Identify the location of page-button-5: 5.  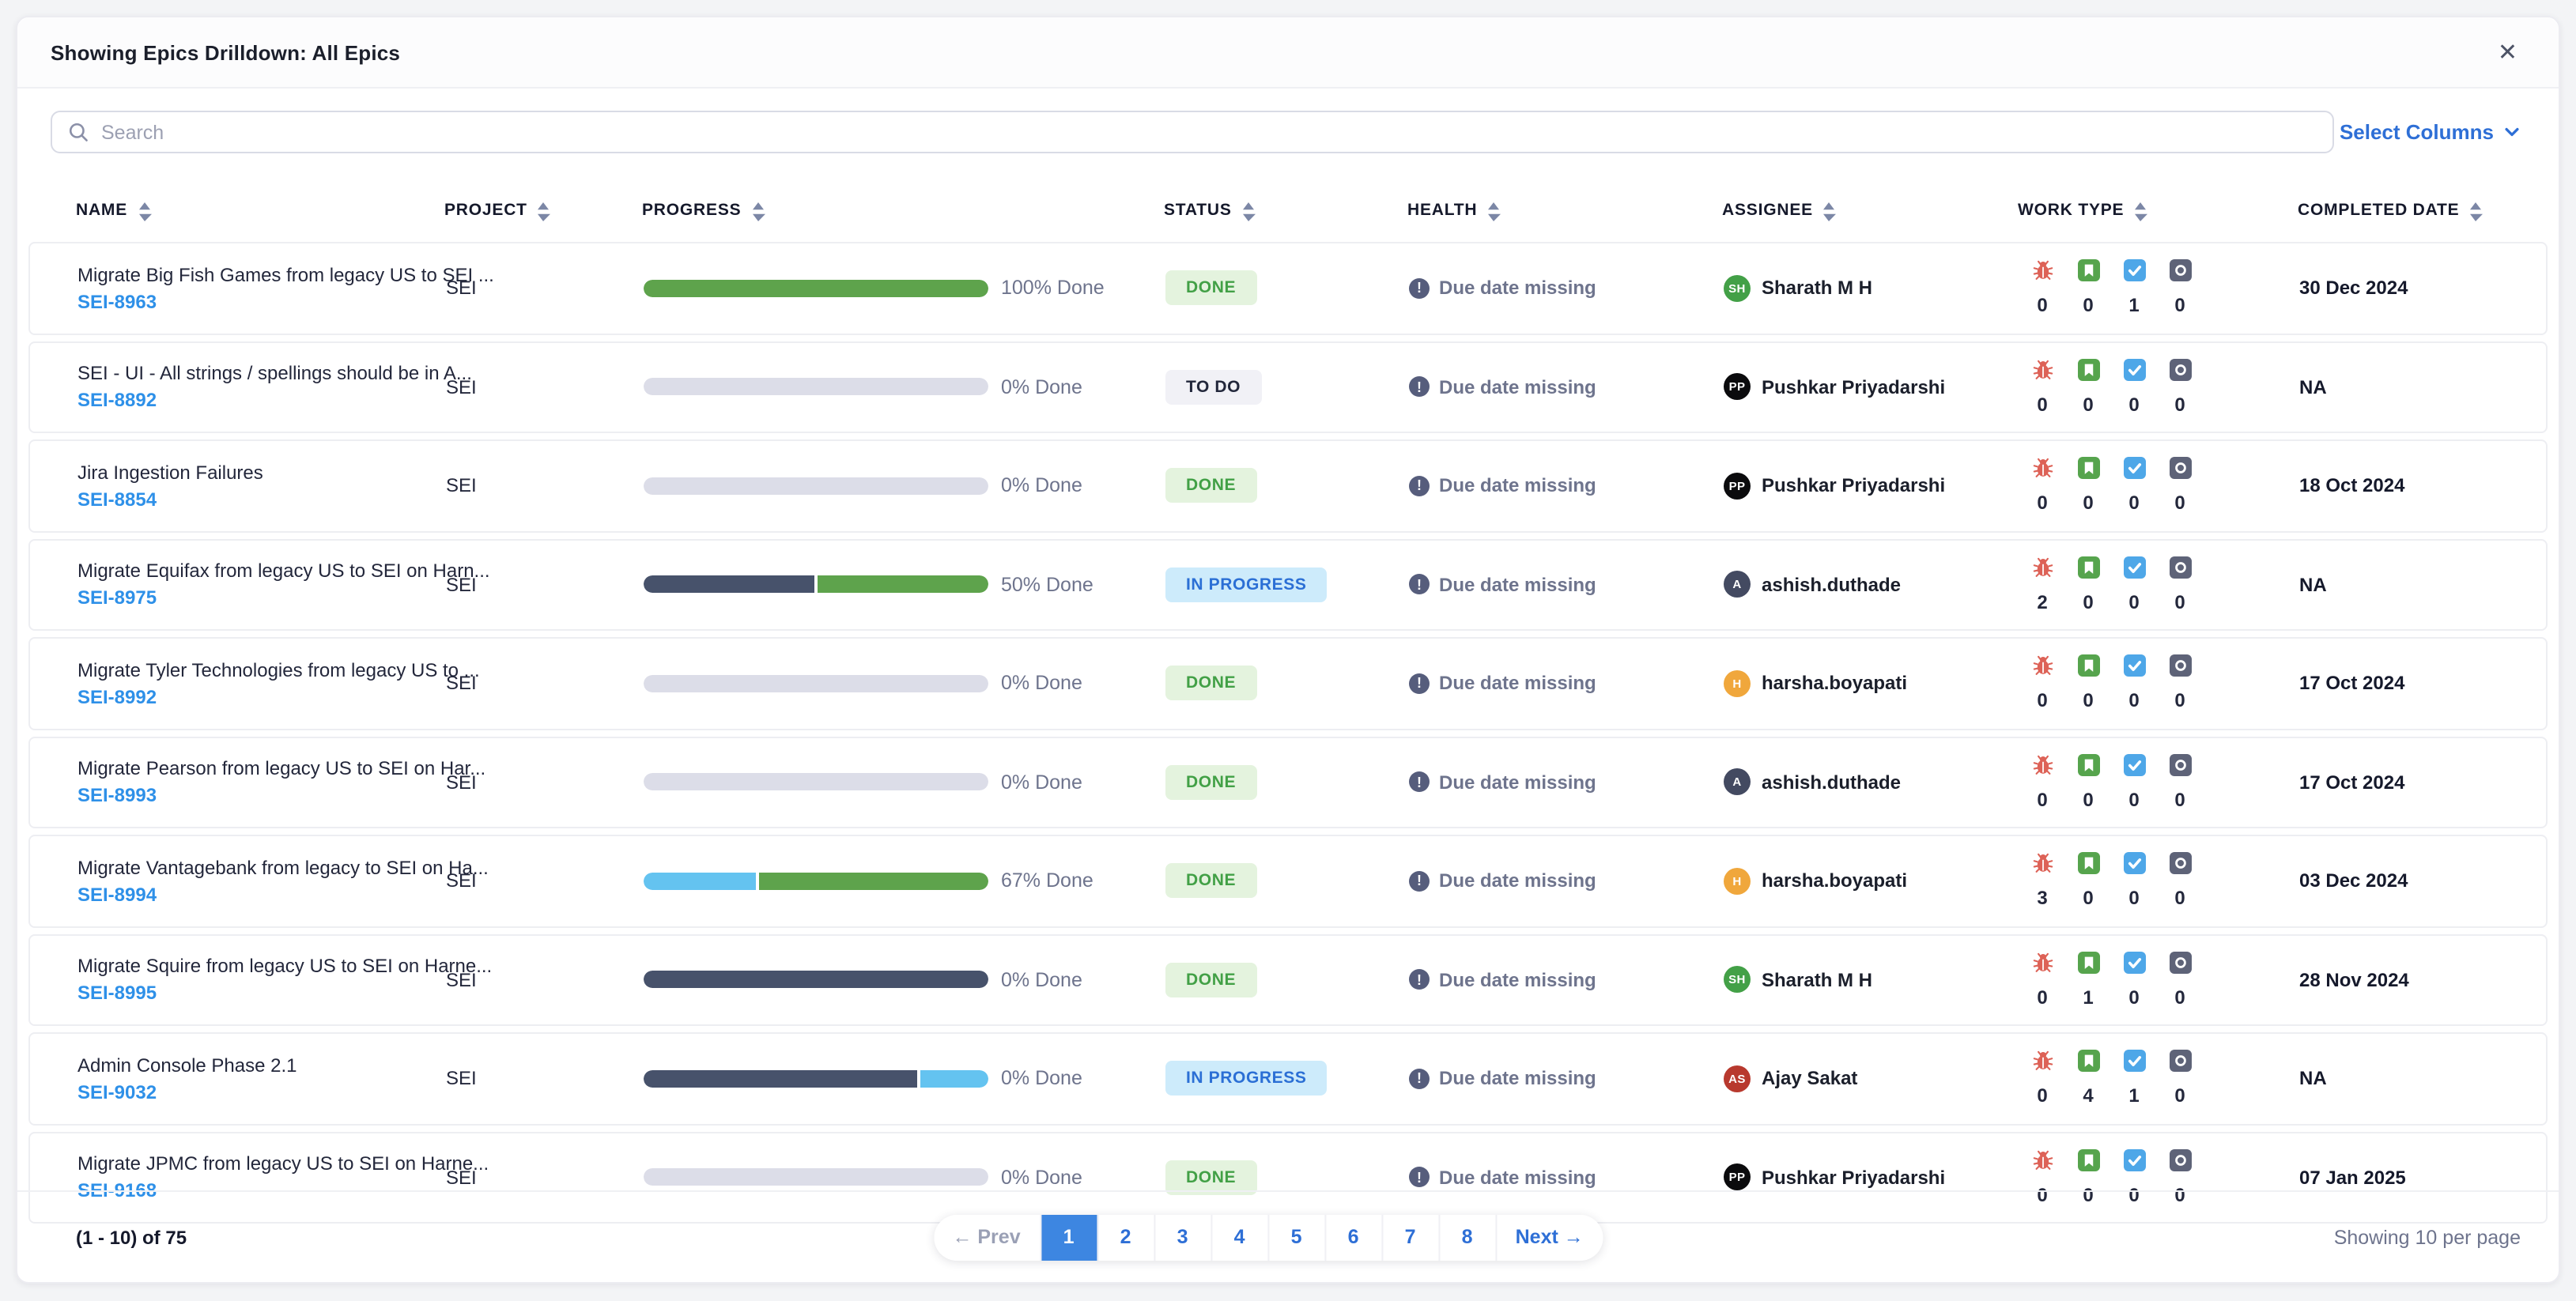
(1297, 1237).